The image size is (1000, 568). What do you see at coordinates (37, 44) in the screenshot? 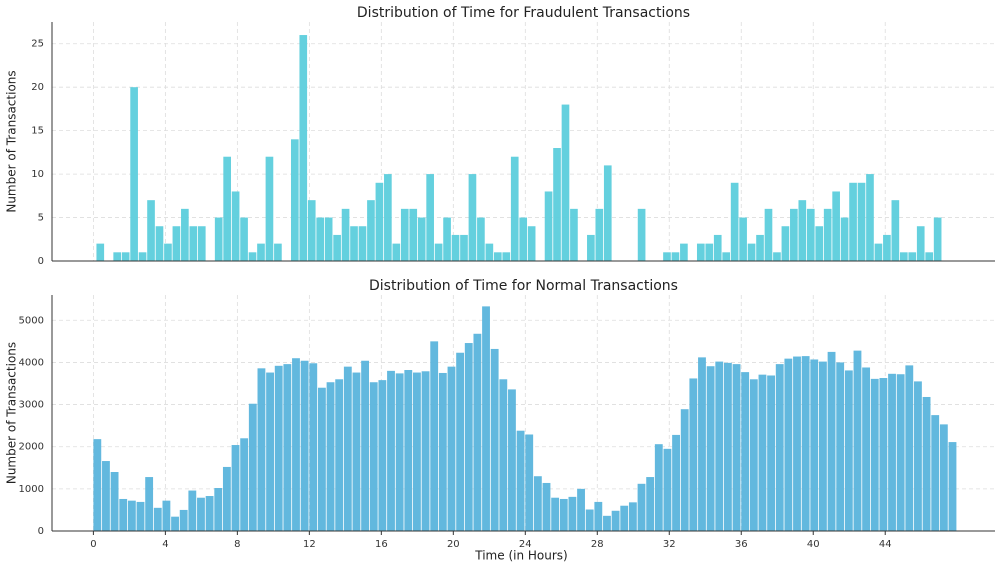
I see `y-tick-label: 25` at bounding box center [37, 44].